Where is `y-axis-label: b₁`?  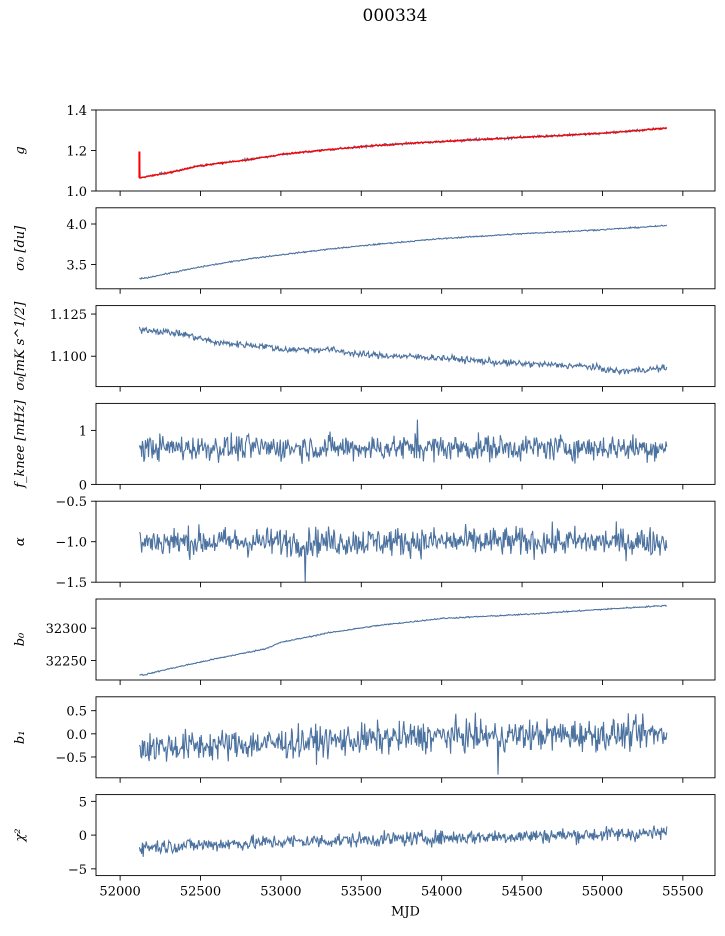 y-axis-label: b₁ is located at coordinates (20, 738).